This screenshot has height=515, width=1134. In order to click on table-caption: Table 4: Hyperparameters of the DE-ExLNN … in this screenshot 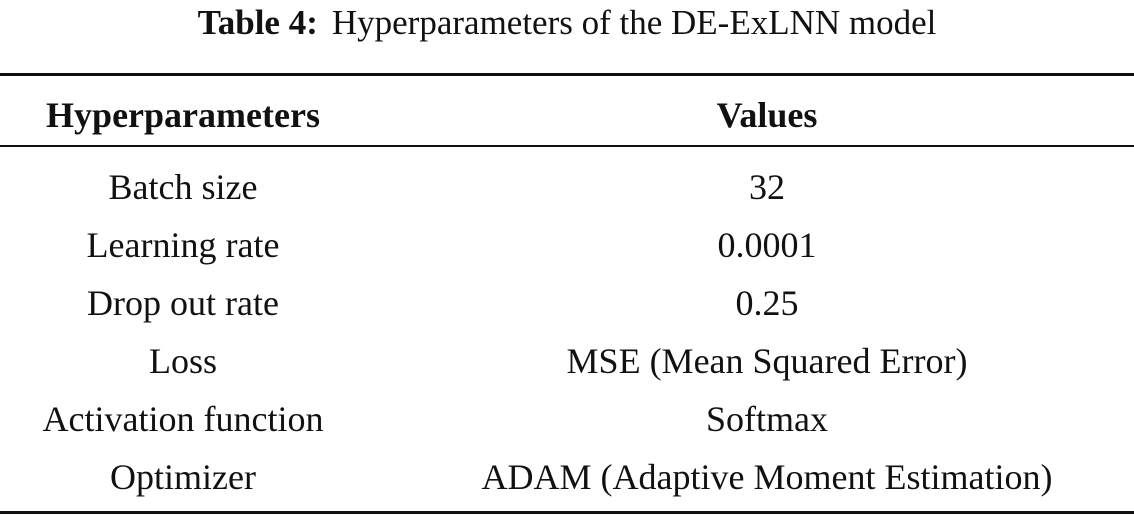, I will do `click(567, 23)`.